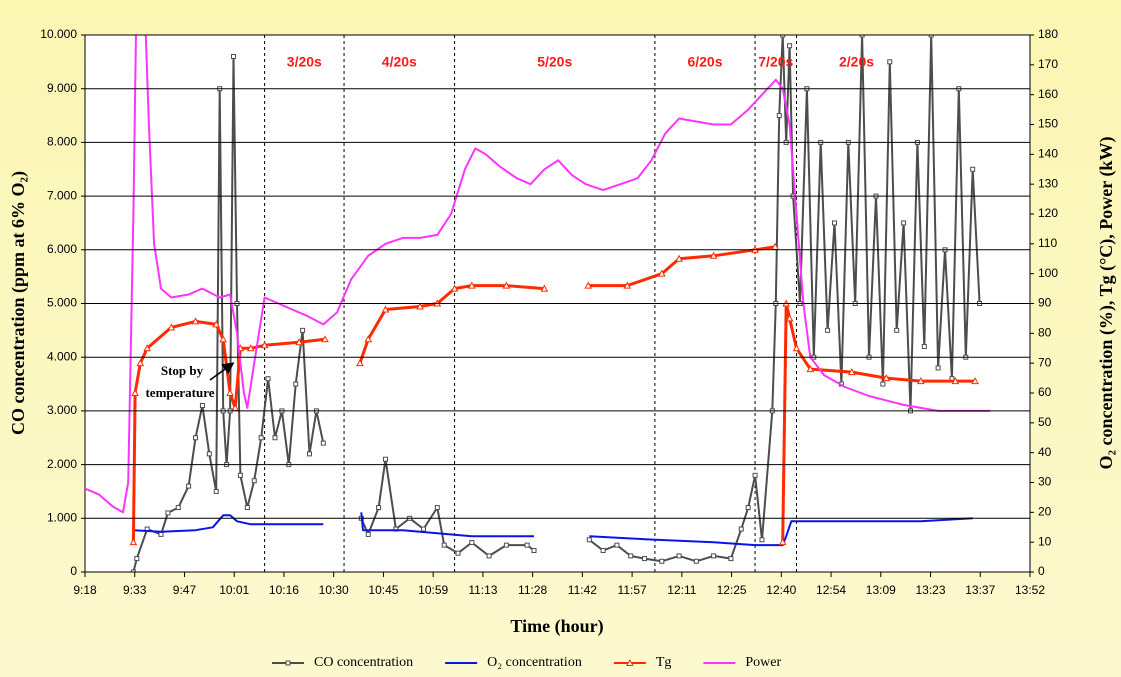 The height and width of the screenshot is (677, 1121). Describe the element at coordinates (182, 370) in the screenshot. I see `annotation-line: Stop by` at that location.